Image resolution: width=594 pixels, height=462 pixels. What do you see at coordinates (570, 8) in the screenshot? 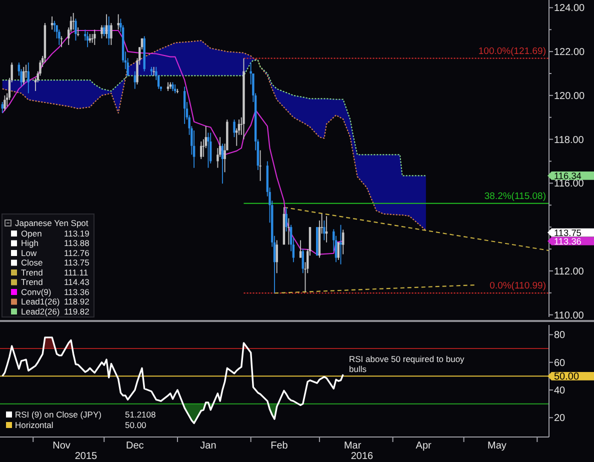
I see `y-tick-label: 124.00` at bounding box center [570, 8].